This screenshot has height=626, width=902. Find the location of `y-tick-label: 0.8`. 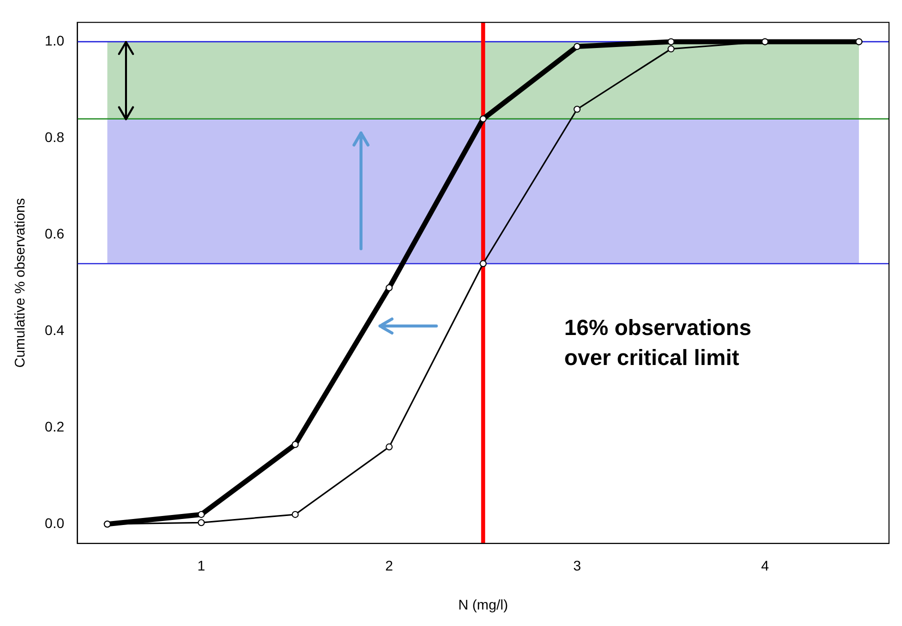

y-tick-label: 0.8 is located at coordinates (54, 137).